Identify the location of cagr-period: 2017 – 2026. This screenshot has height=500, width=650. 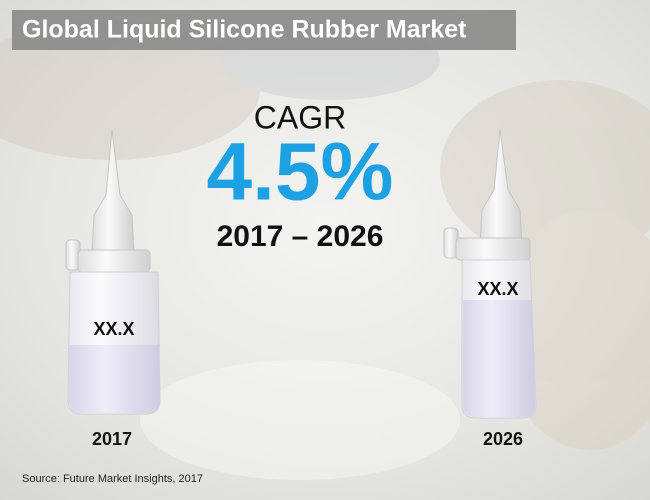
(300, 236).